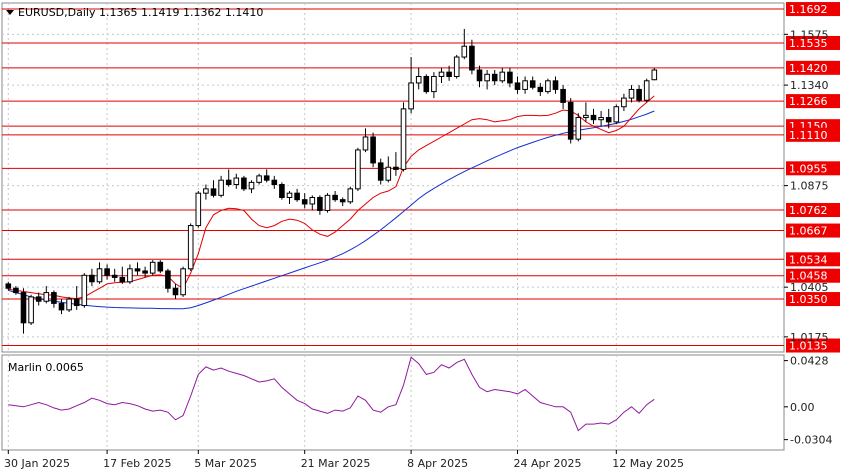 The height and width of the screenshot is (474, 841). What do you see at coordinates (808, 68) in the screenshot?
I see `level-label: 1.1420` at bounding box center [808, 68].